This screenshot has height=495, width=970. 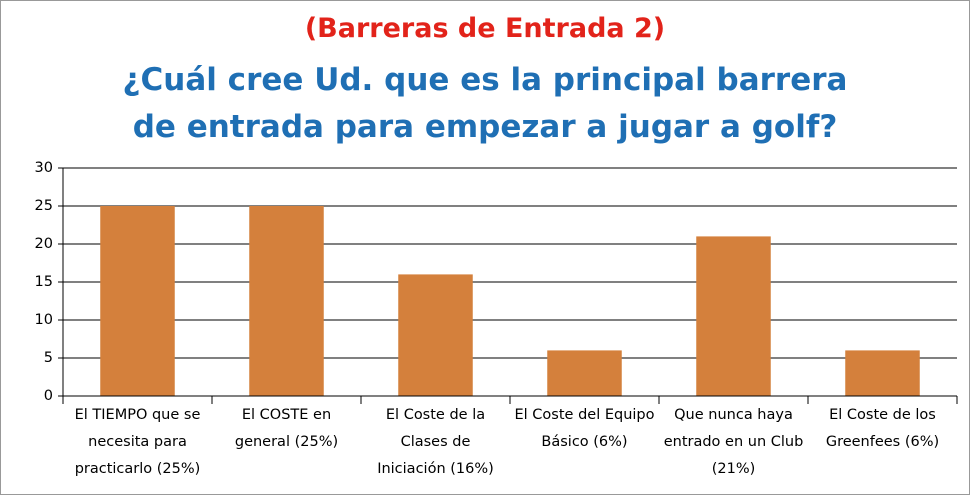 I want to click on y-tick-label: 0, so click(x=48, y=396).